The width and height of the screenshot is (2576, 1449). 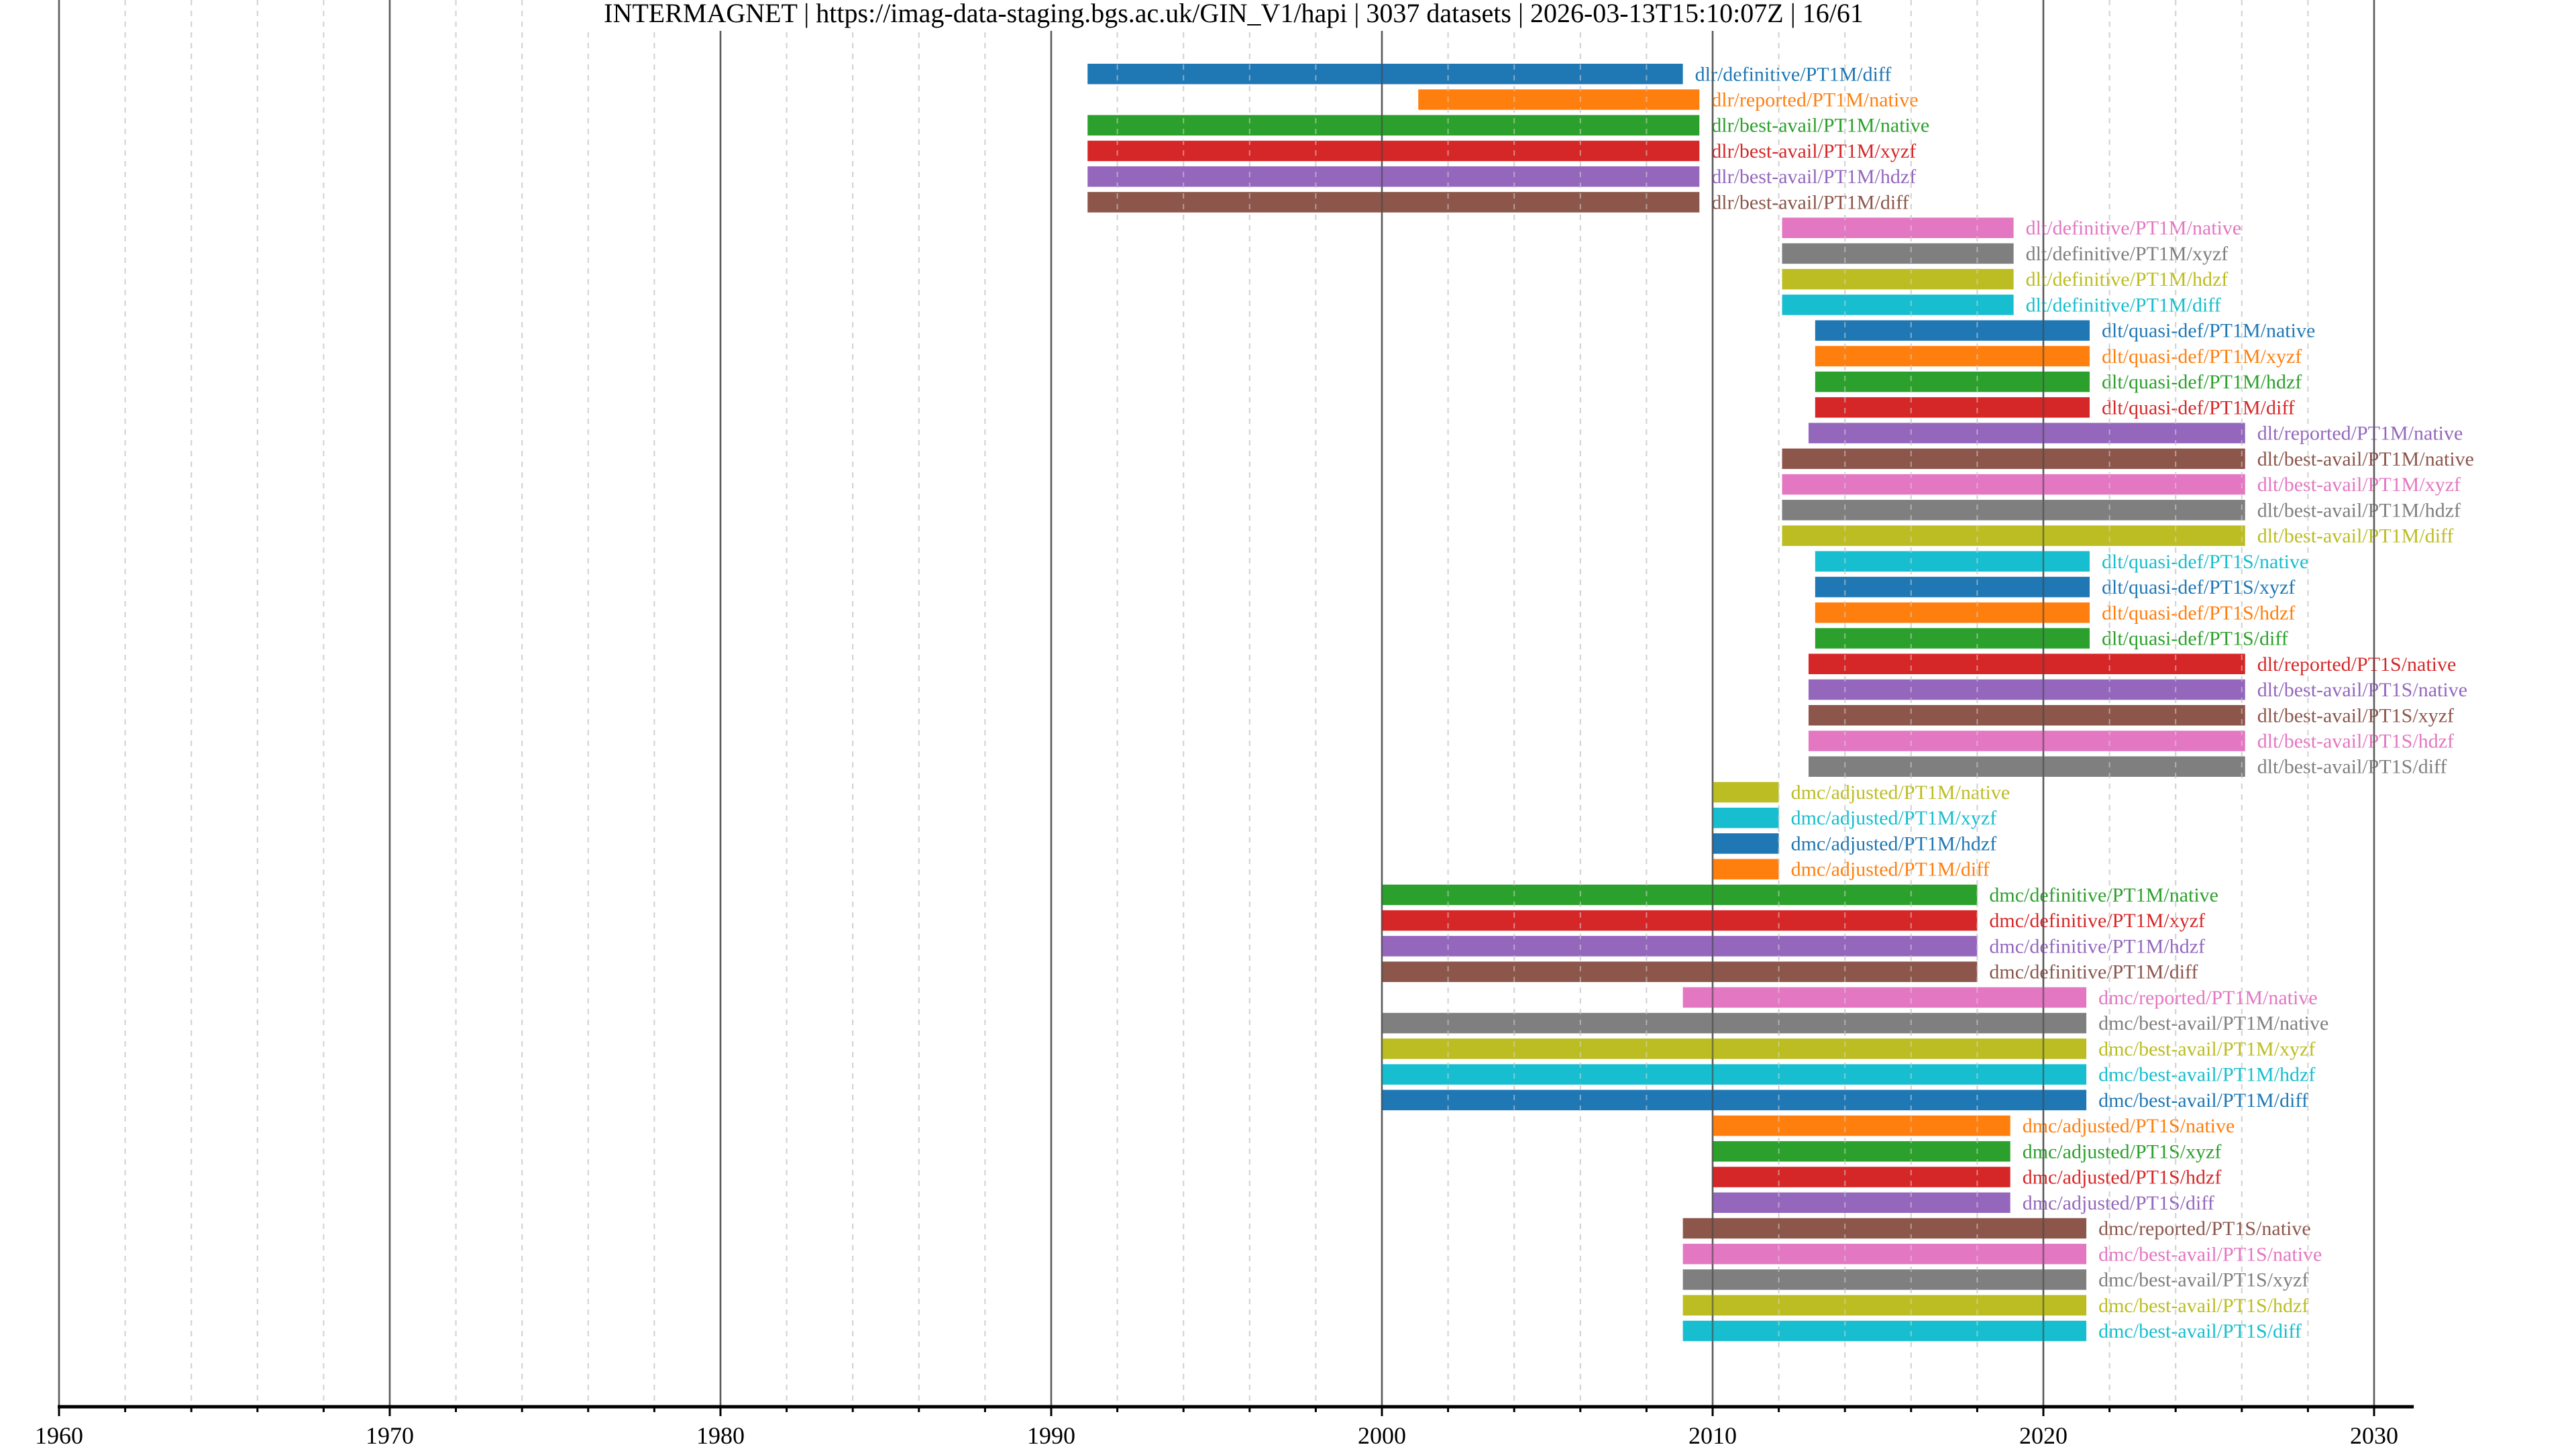 I want to click on dataset-label: dlt/best-avail/PT1M/hdzf, so click(x=2359, y=510).